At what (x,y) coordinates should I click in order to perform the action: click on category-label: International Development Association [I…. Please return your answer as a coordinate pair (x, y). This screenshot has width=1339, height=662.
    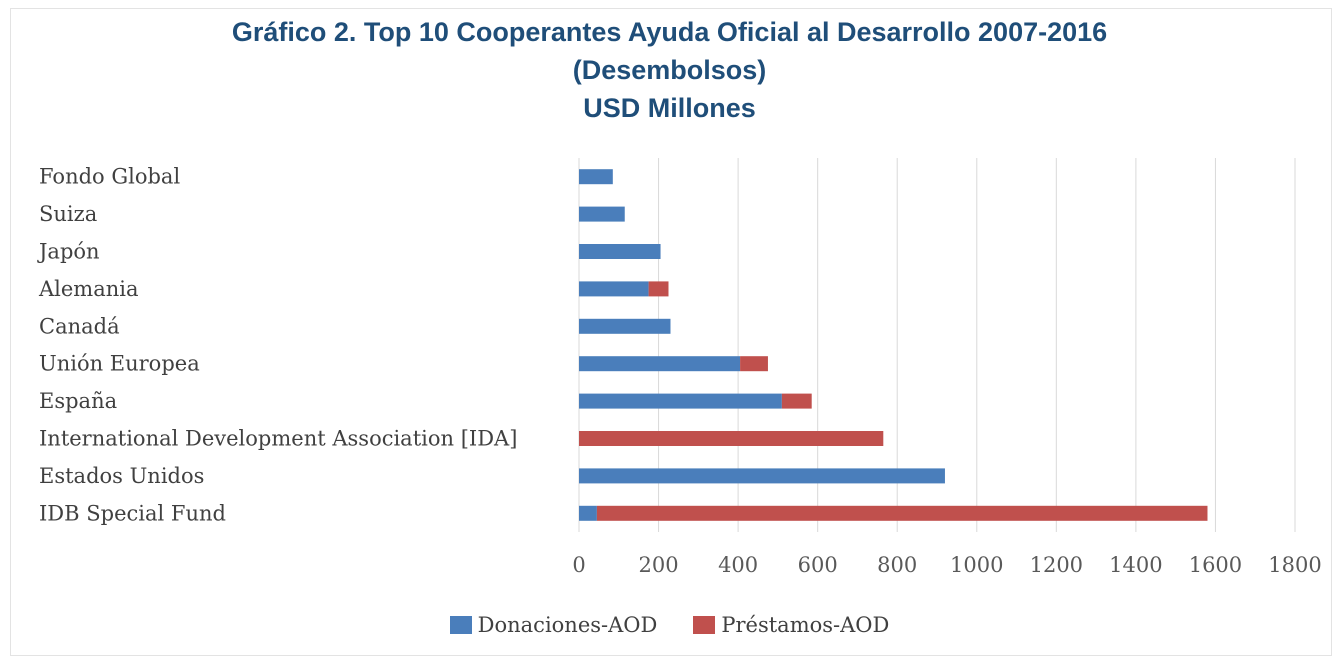
    Looking at the image, I should click on (278, 439).